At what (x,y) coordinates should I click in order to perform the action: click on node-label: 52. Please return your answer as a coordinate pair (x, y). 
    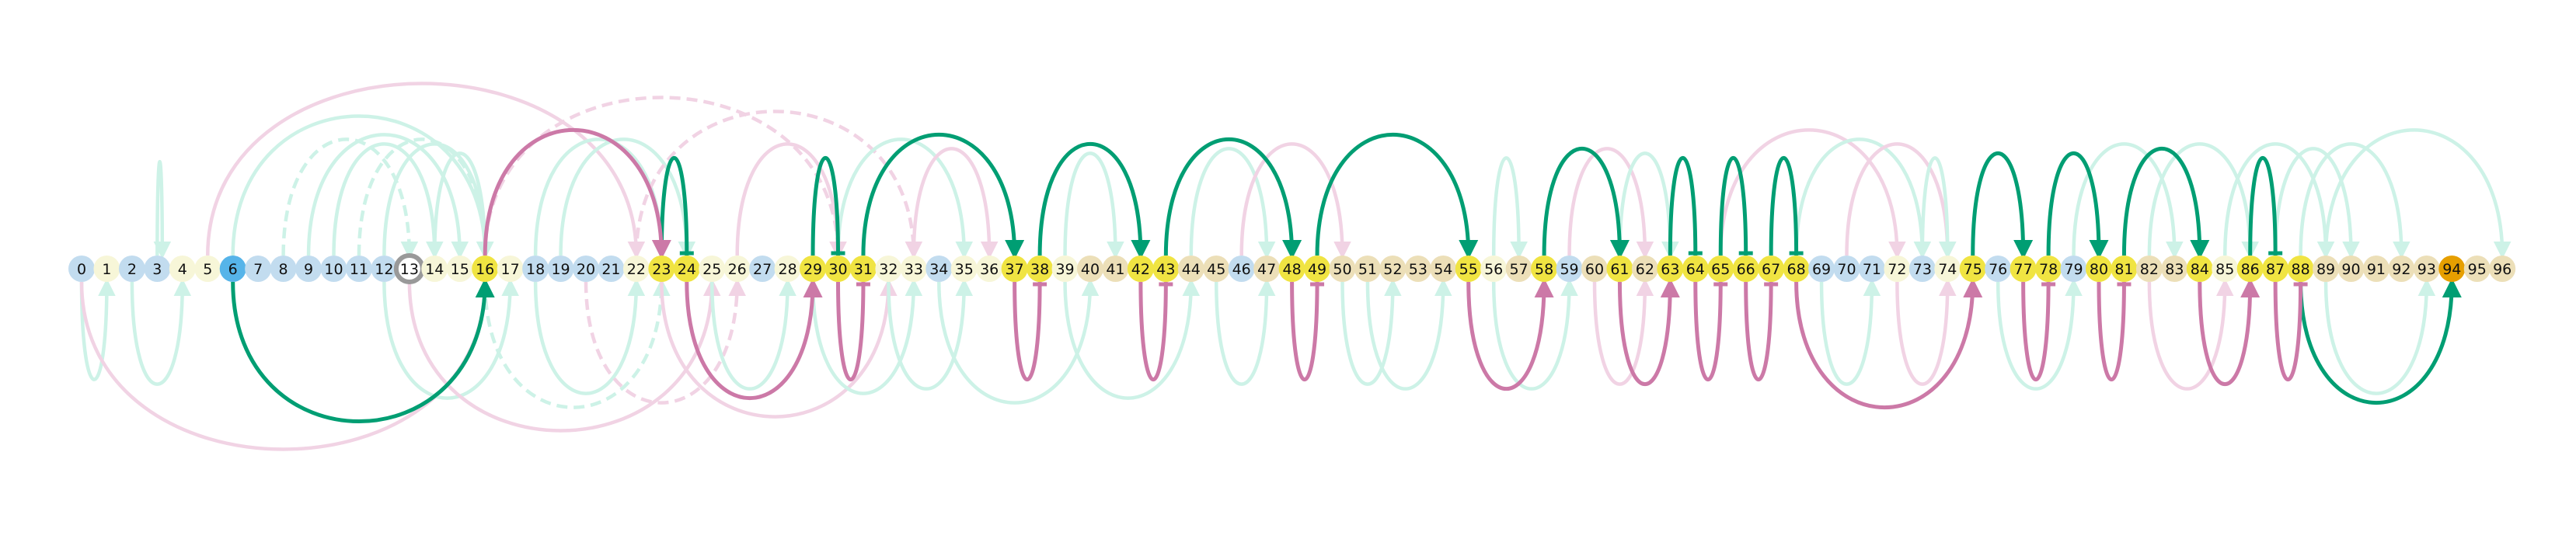
    Looking at the image, I should click on (1392, 269).